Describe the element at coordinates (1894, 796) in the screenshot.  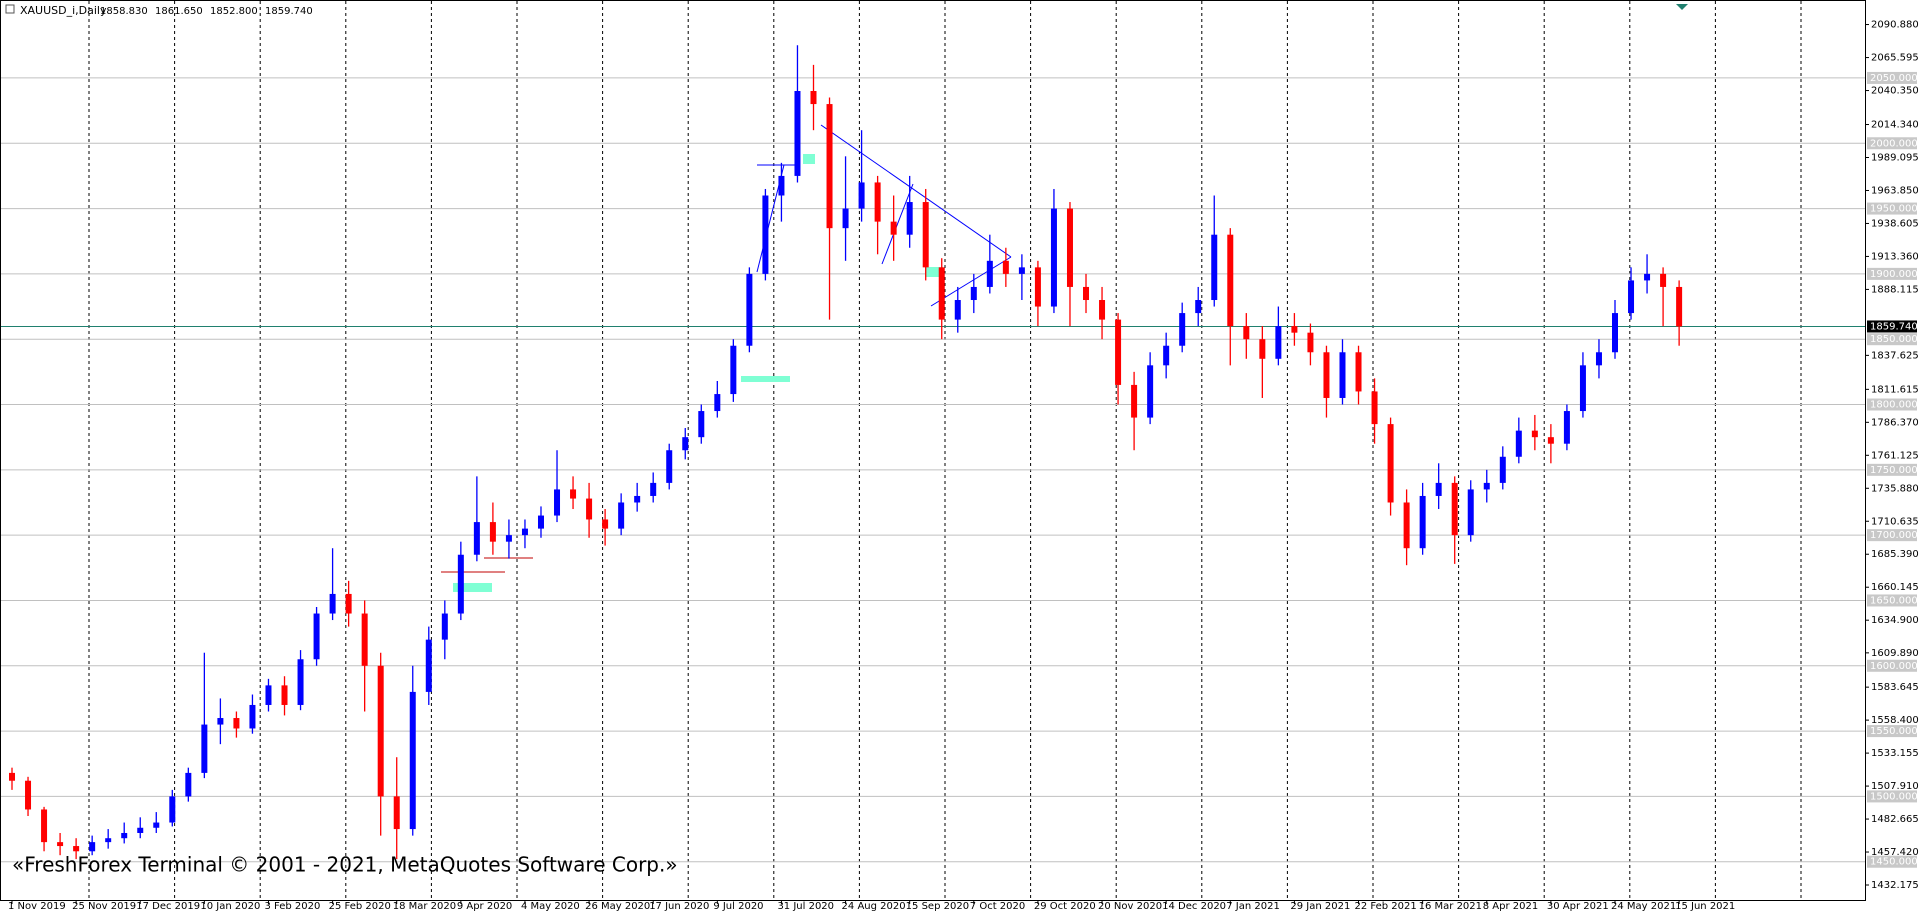
I see `level-label: 1500.000` at that location.